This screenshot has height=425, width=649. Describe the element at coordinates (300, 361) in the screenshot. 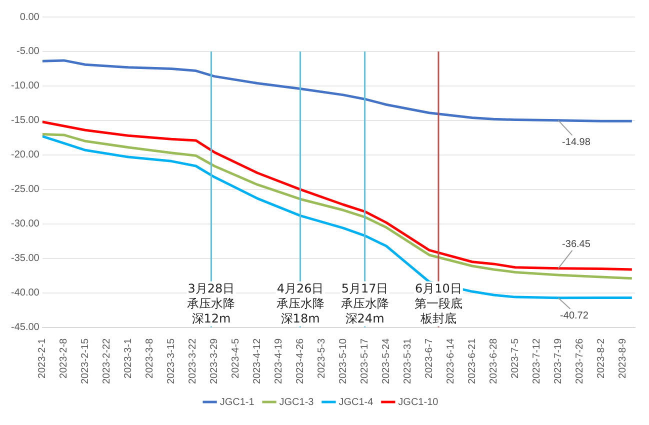

I see `x-tick-label: 2023-4-26` at that location.